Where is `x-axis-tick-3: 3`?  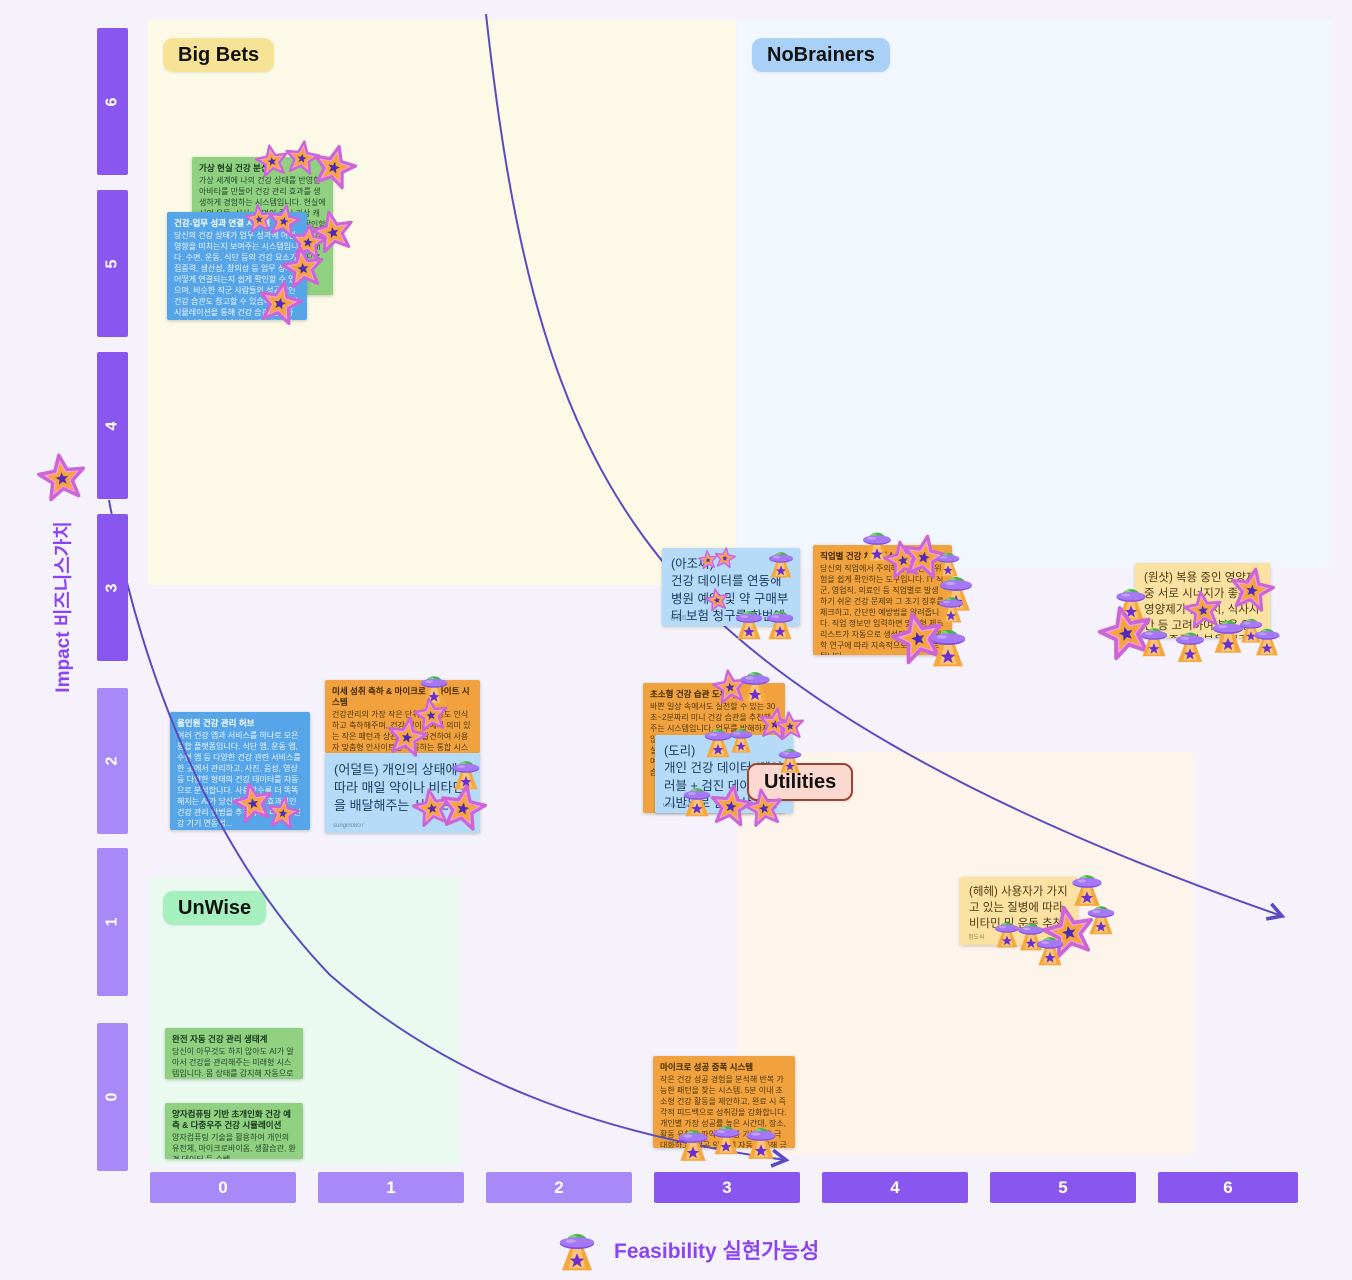
x-axis-tick-3: 3 is located at coordinates (727, 1187).